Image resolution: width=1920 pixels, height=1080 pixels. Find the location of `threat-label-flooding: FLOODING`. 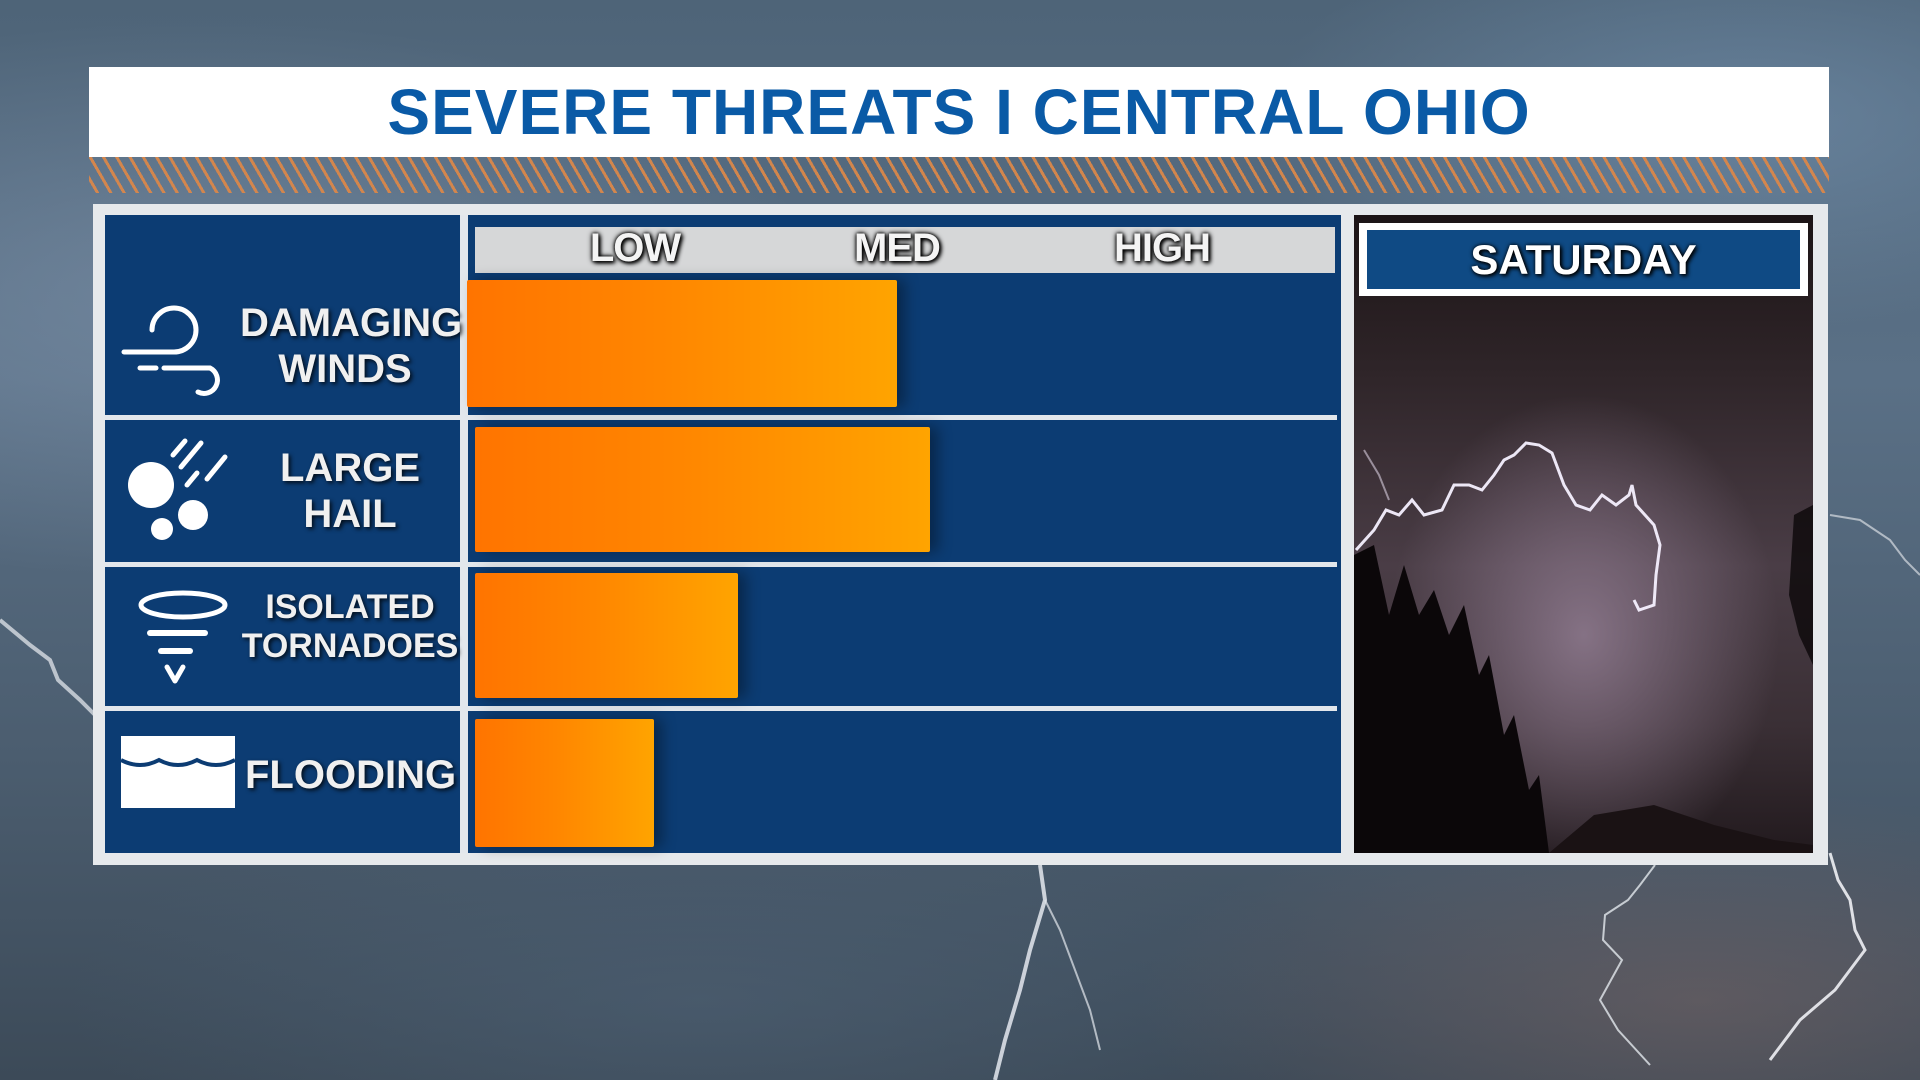

threat-label-flooding: FLOODING is located at coordinates (351, 775).